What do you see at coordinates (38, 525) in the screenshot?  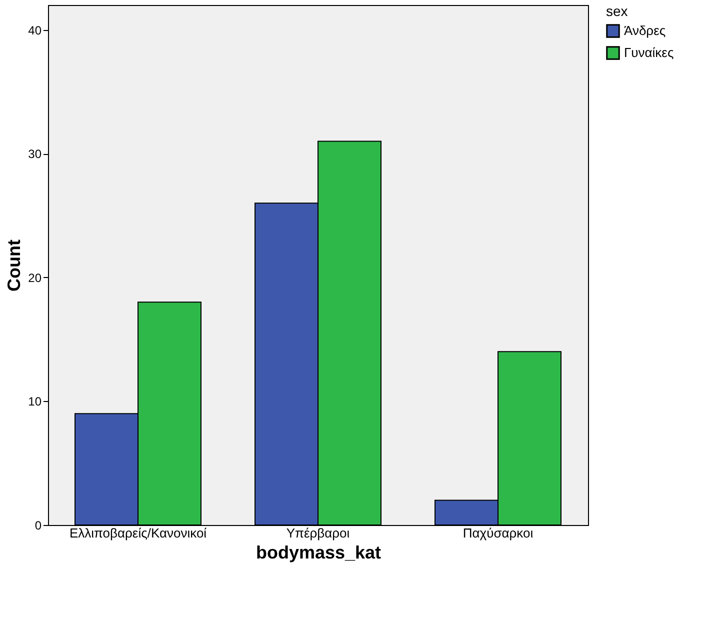 I see `y-tick-label: 0` at bounding box center [38, 525].